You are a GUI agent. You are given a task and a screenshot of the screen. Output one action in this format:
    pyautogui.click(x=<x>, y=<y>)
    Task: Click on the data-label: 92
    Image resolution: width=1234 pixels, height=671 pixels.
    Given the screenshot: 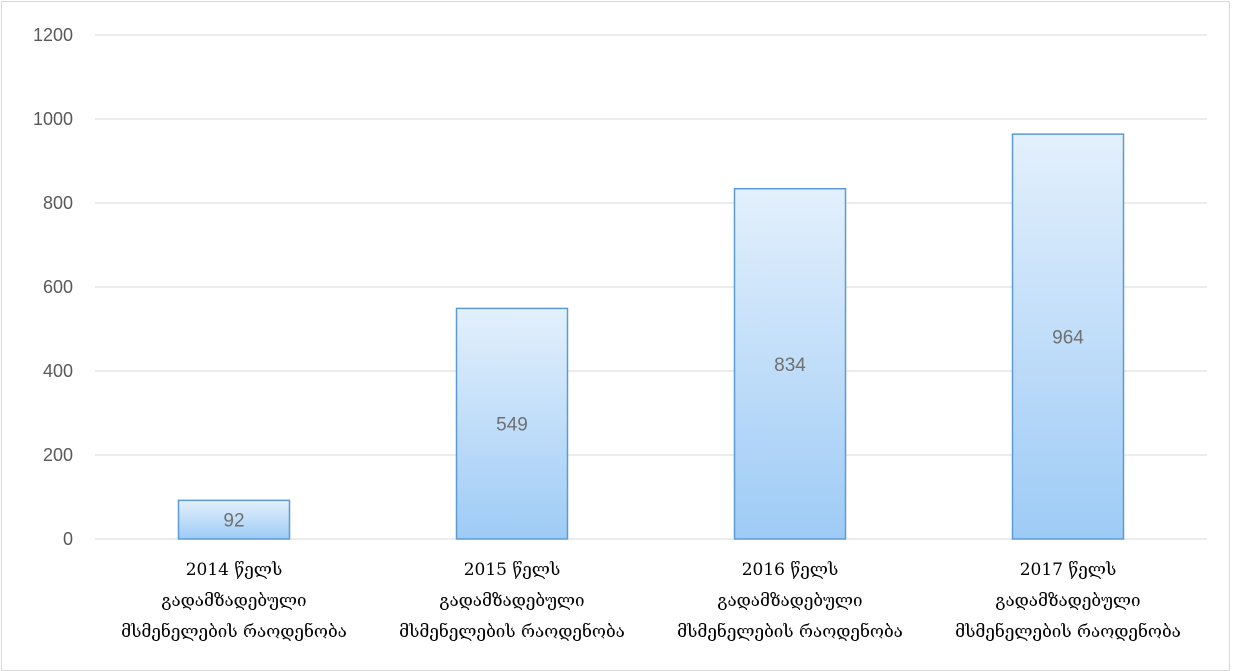 What is the action you would take?
    pyautogui.click(x=233, y=521)
    